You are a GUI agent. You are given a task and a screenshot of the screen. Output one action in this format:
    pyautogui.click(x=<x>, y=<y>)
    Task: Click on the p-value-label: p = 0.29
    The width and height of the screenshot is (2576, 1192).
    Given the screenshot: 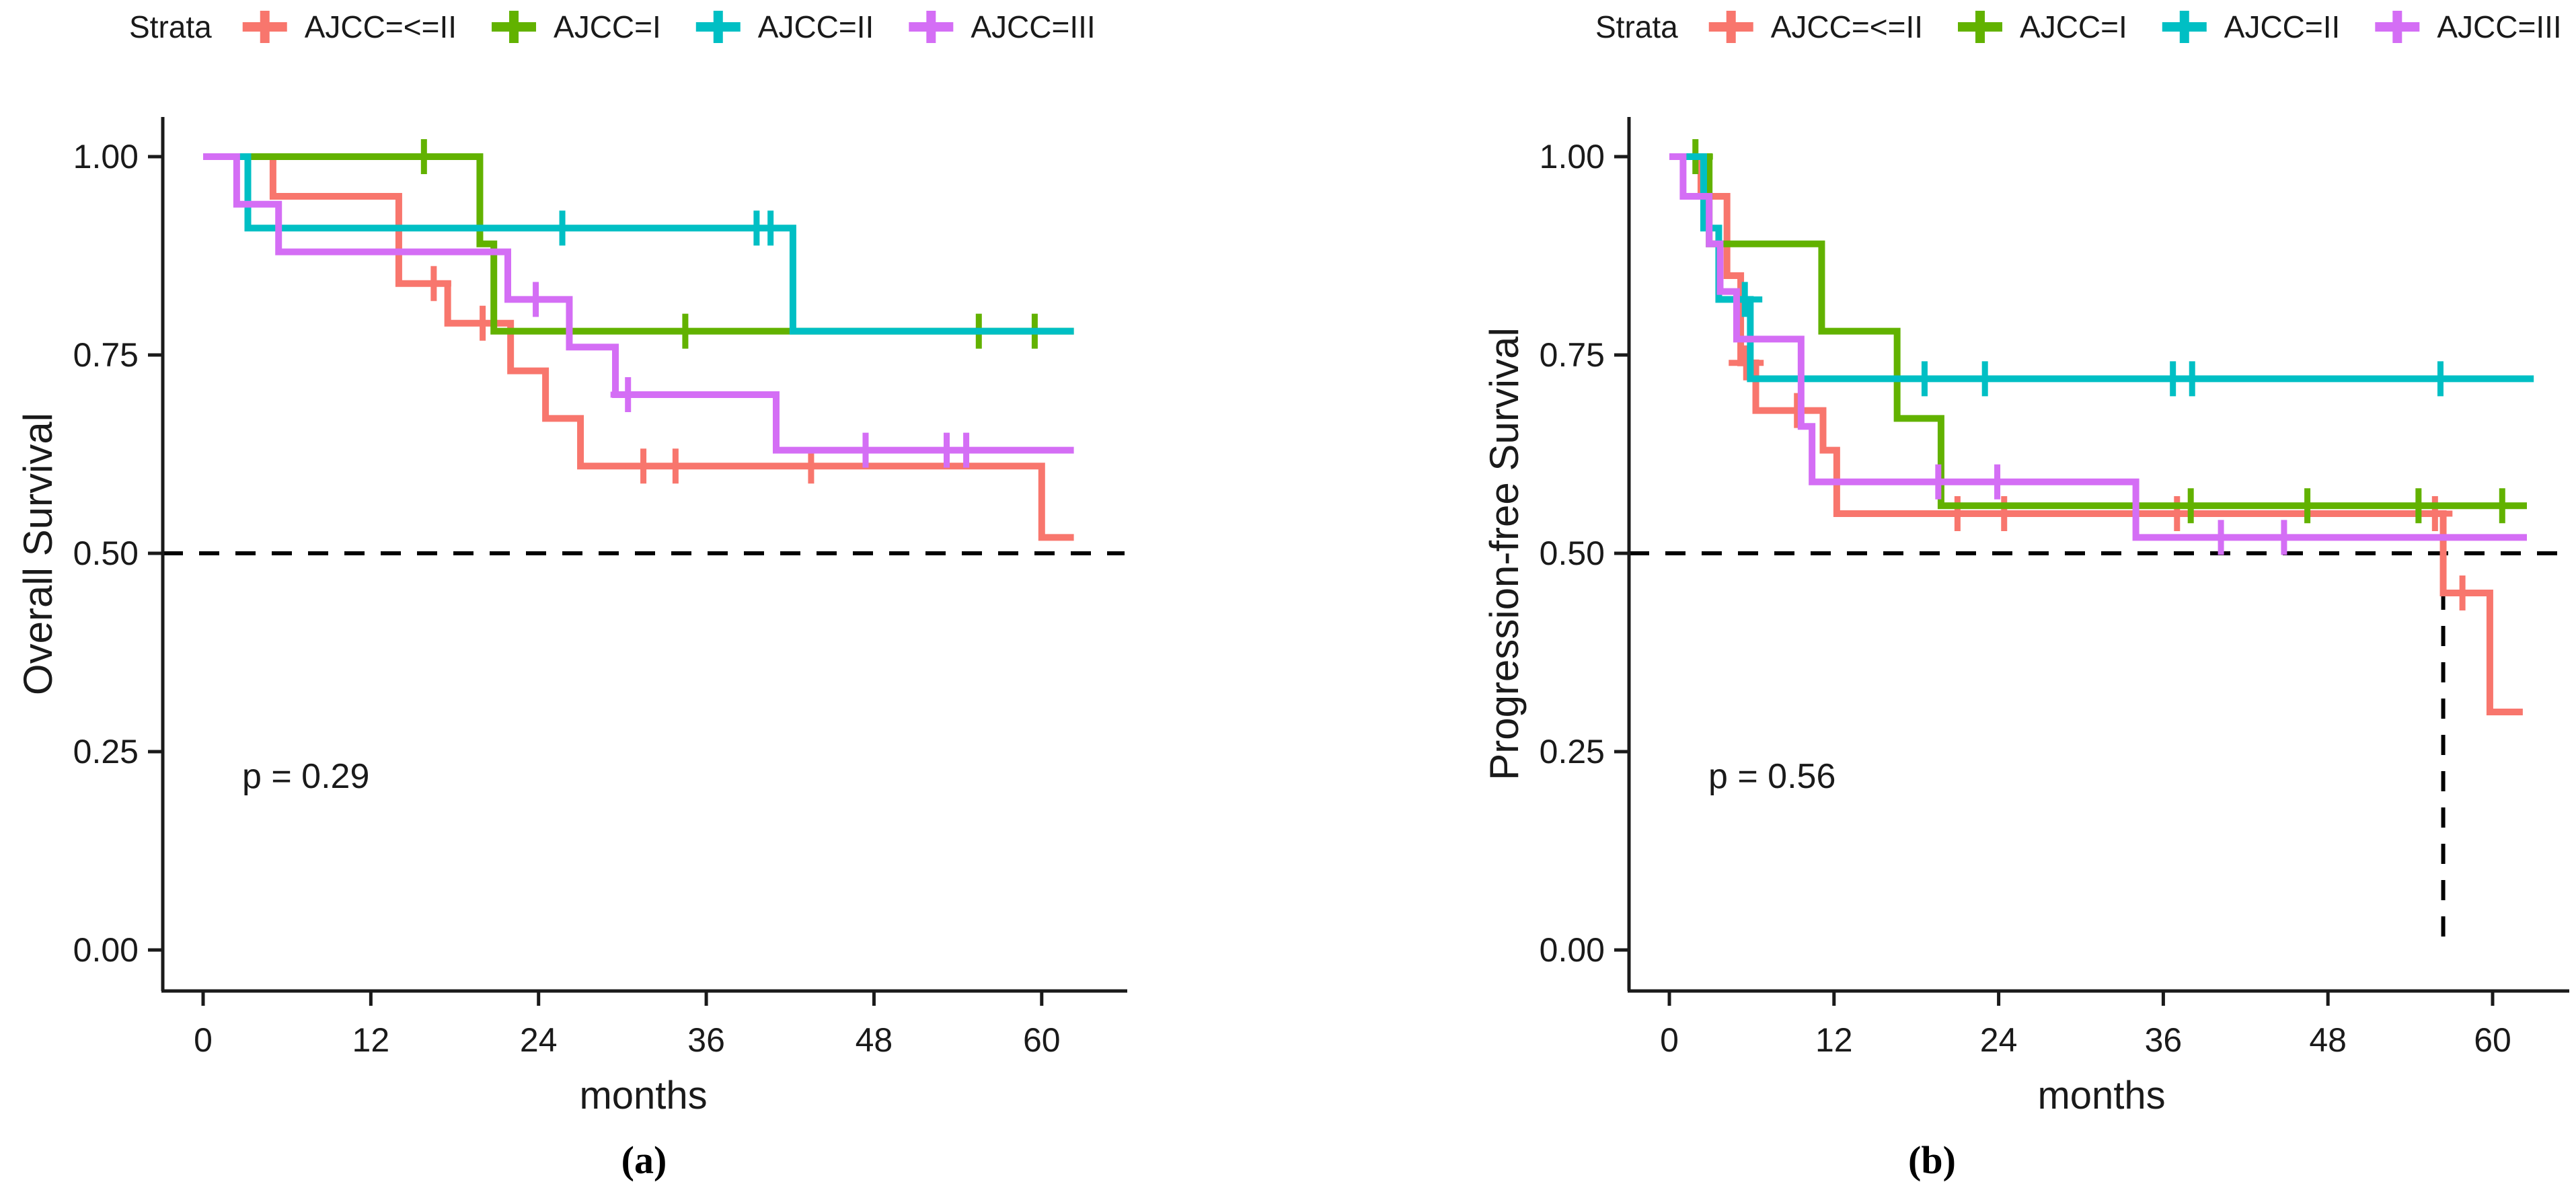 What is the action you would take?
    pyautogui.click(x=305, y=776)
    